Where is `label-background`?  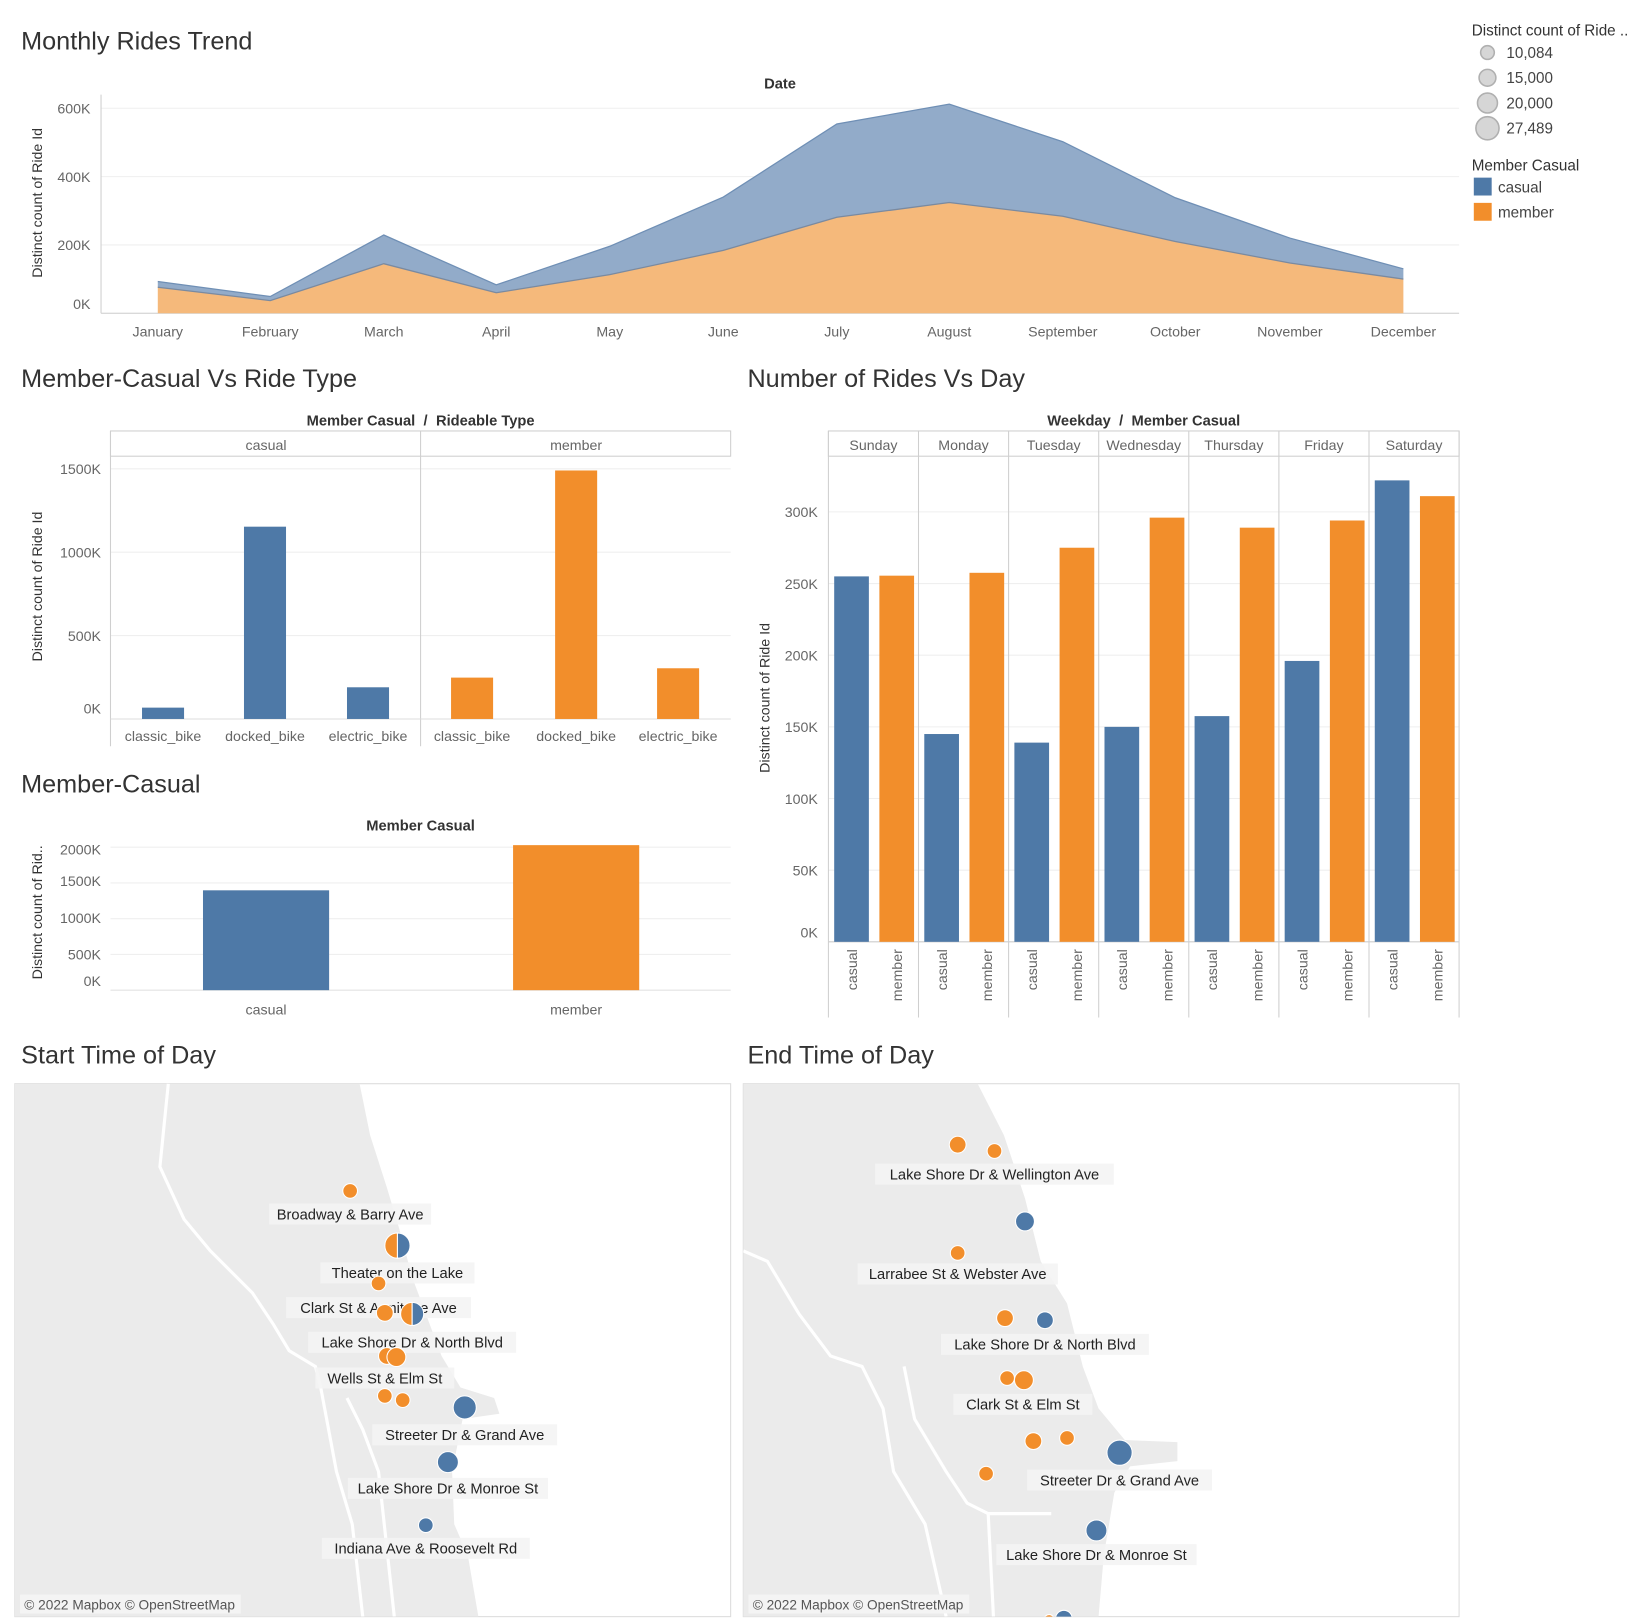 label-background is located at coordinates (1044, 1344).